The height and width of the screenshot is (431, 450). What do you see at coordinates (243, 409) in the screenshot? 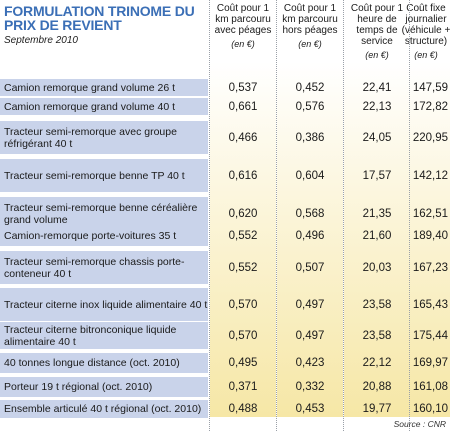
I see `cost-value: 0,488` at bounding box center [243, 409].